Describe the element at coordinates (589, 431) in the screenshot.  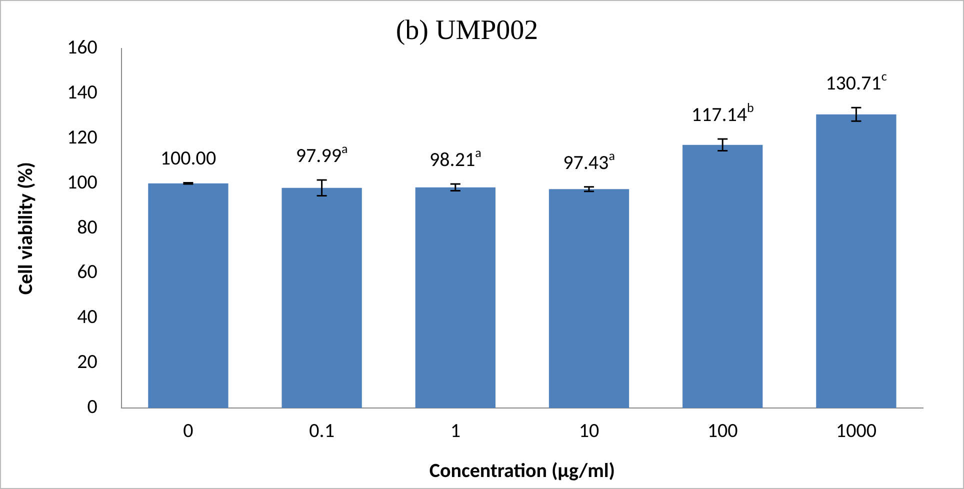
I see `x-tick-label: 10` at that location.